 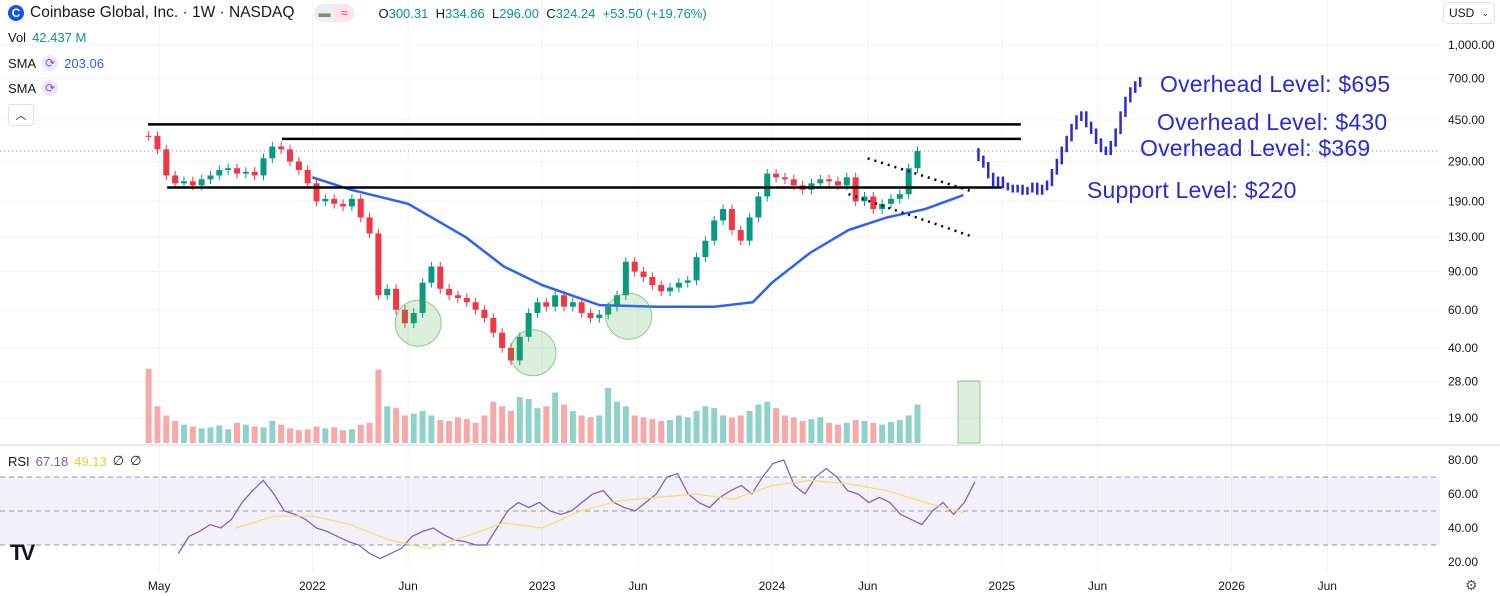 I want to click on minus-icon: ▬, so click(x=324, y=13).